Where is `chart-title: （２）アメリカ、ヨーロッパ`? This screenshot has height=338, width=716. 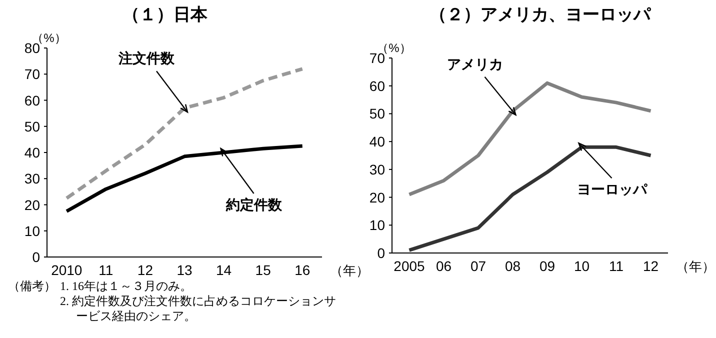
chart-title: （２）アメリカ、ヨーロッパ is located at coordinates (541, 14).